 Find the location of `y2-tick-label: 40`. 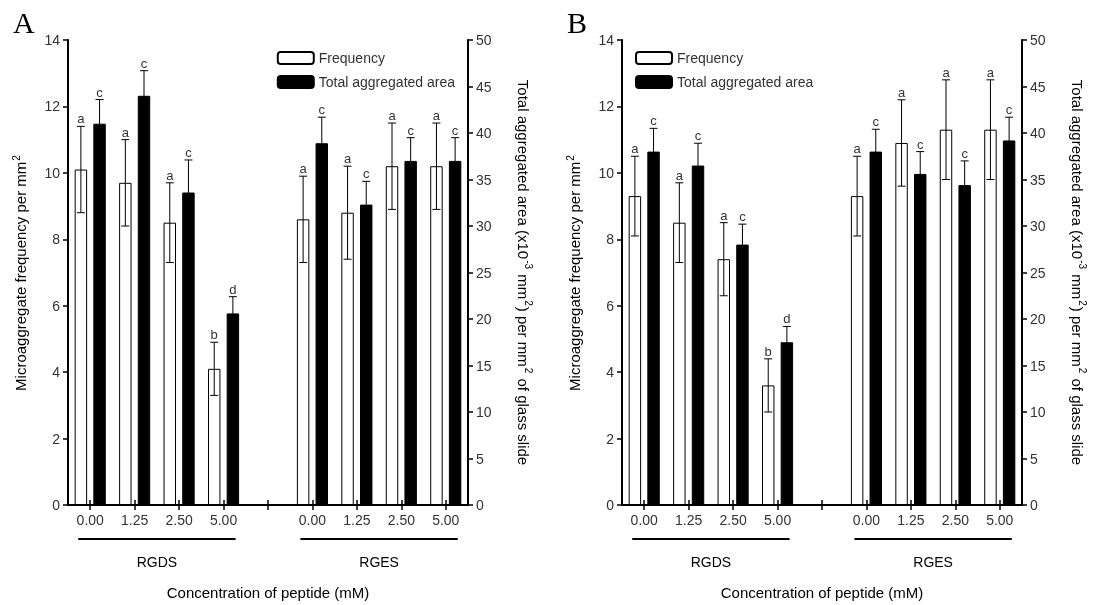

y2-tick-label: 40 is located at coordinates (484, 133).